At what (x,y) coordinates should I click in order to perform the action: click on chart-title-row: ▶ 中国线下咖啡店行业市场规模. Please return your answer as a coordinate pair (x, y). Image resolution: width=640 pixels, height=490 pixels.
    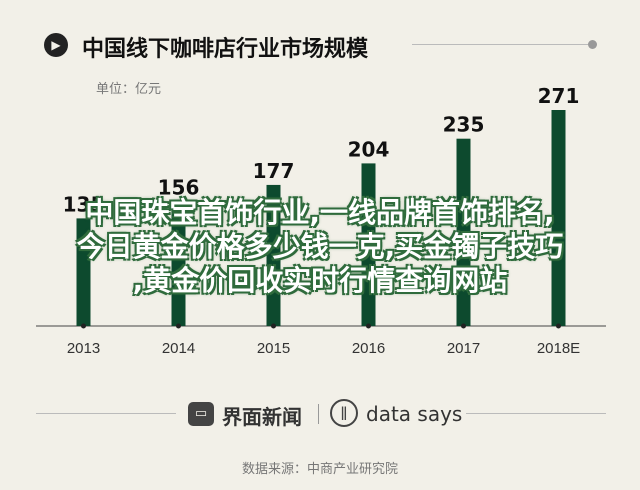
    Looking at the image, I should click on (324, 46).